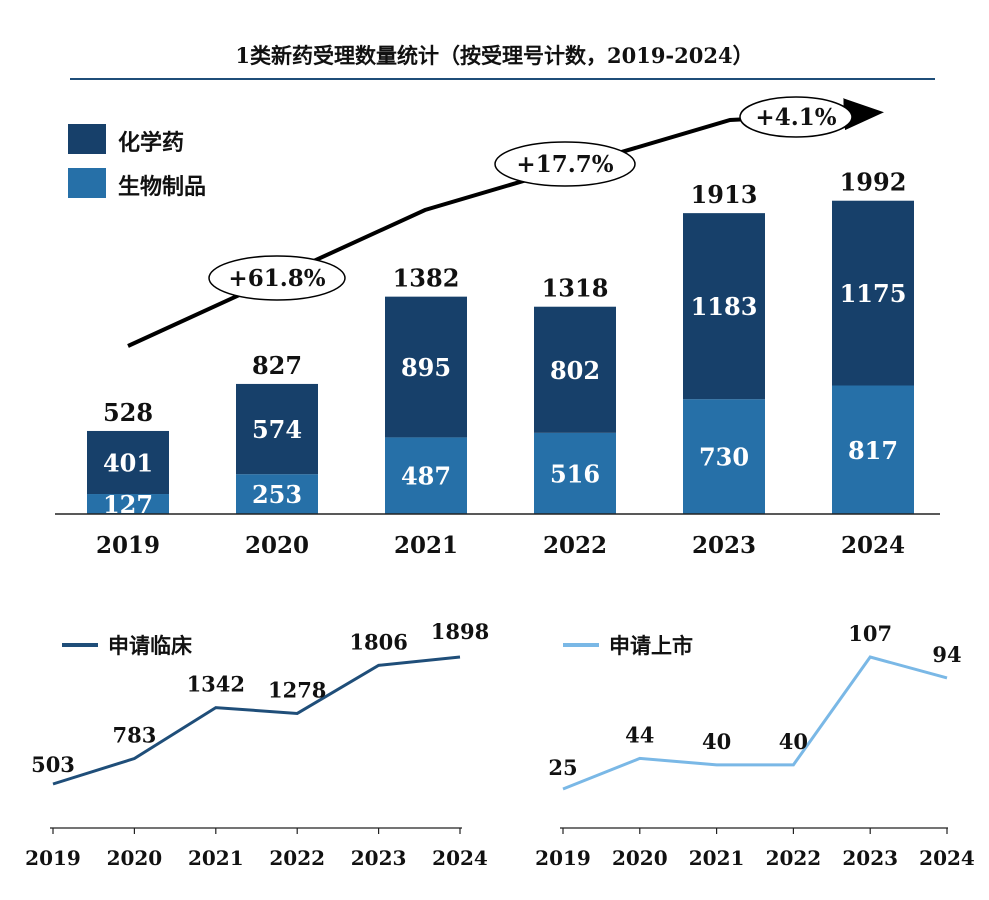 The image size is (989, 900). Describe the element at coordinates (426, 278) in the screenshot. I see `label-total-2021: 1382` at that location.